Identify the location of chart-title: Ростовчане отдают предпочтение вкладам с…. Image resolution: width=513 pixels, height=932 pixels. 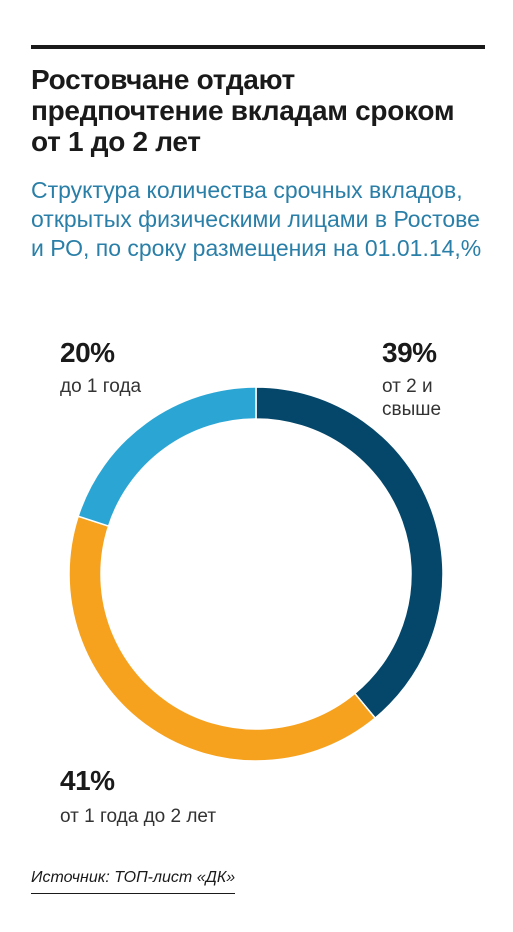
(243, 110).